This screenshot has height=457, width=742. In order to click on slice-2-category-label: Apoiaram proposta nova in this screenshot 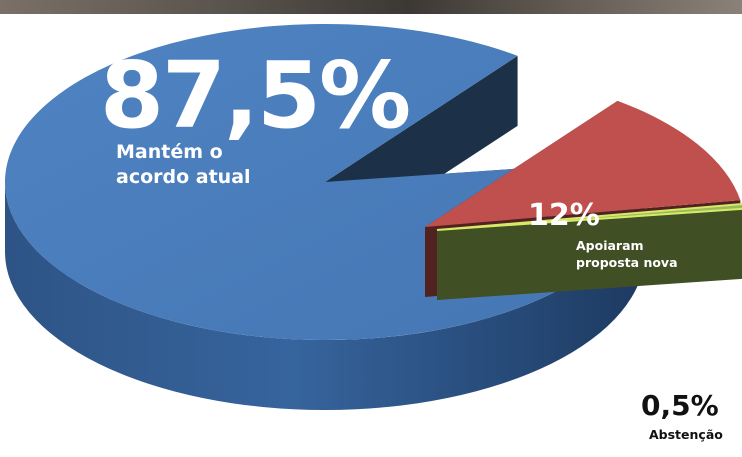, I will do `click(627, 255)`.